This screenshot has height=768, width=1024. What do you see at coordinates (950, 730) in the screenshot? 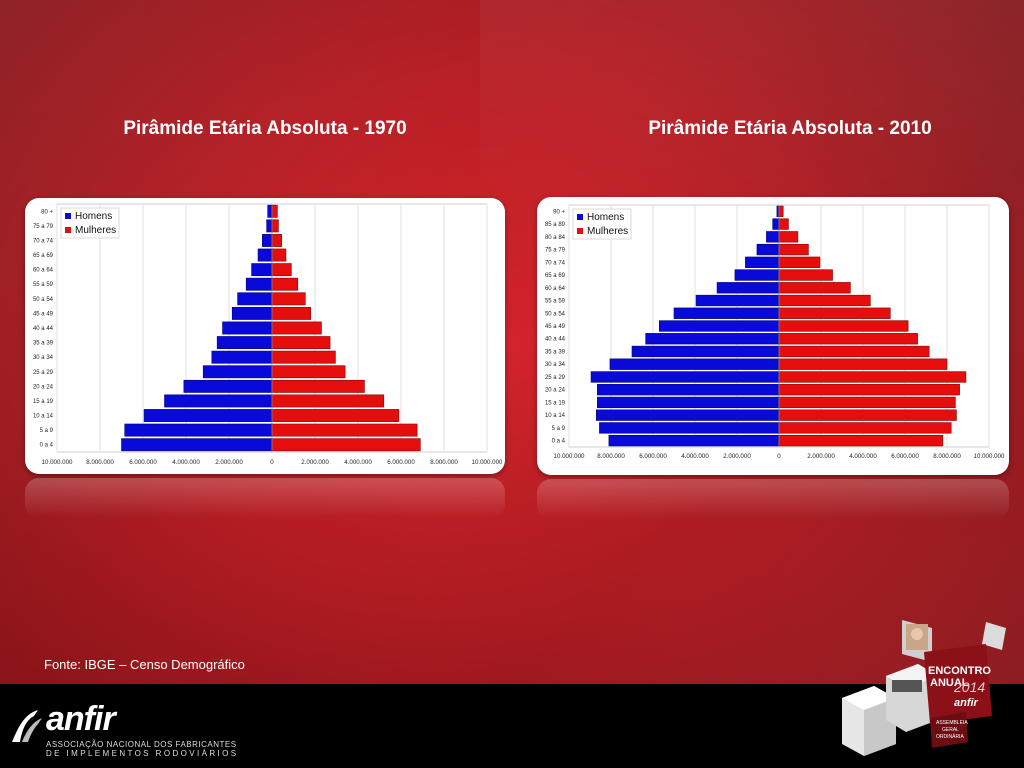
I see `event-subtitle-2: GERAL` at bounding box center [950, 730].